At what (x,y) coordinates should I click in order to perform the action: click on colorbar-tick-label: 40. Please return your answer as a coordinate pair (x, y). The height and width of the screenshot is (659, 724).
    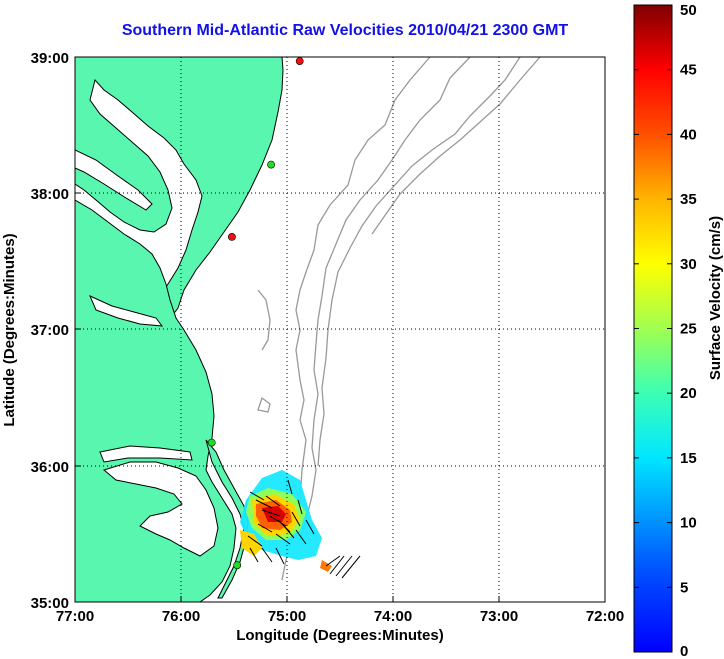
    Looking at the image, I should click on (688, 134).